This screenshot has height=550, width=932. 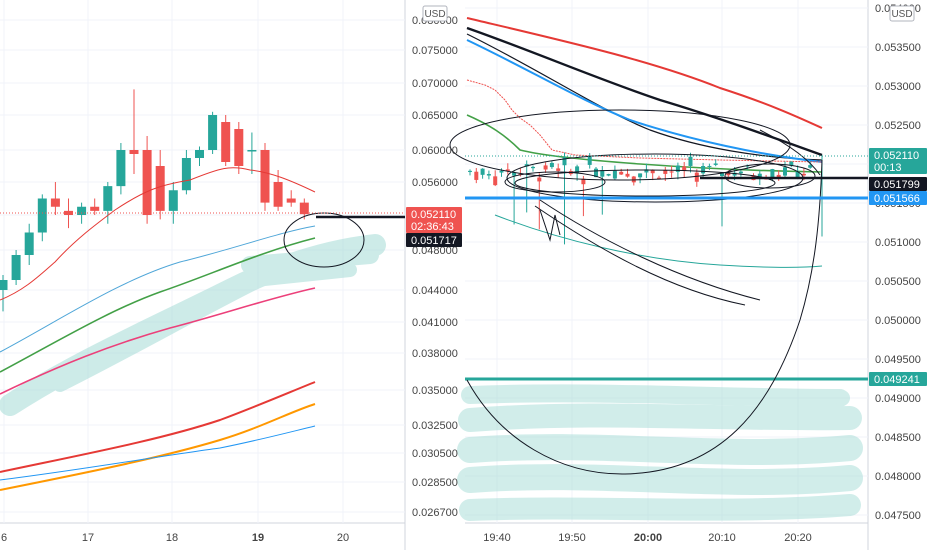 I want to click on right-y-tick: 0.053000, so click(x=898, y=87).